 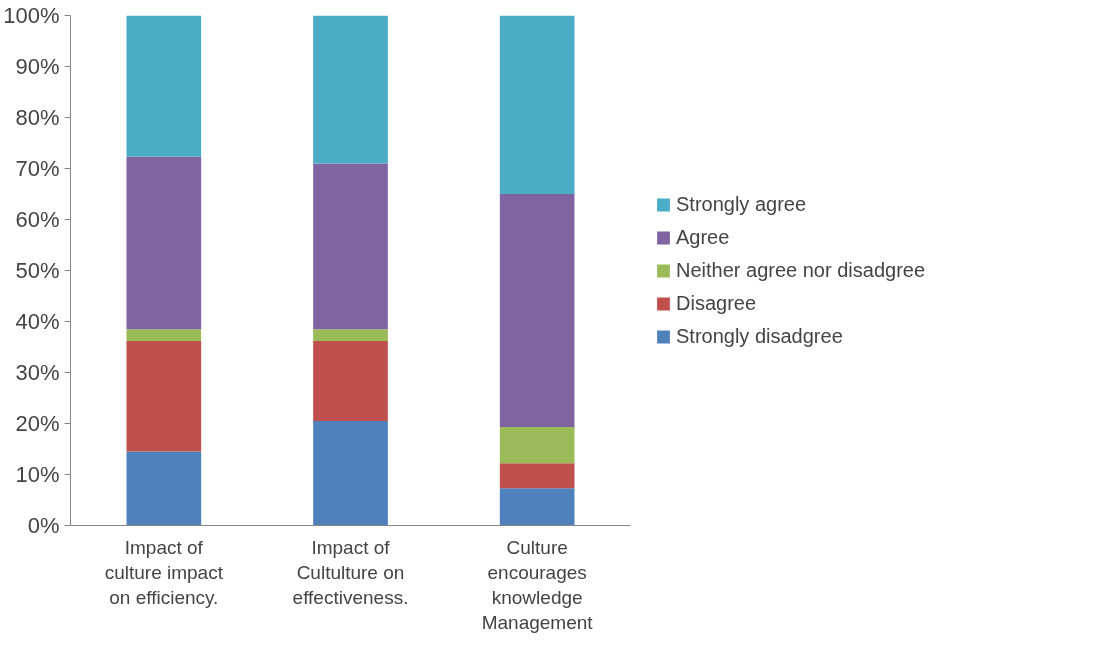 What do you see at coordinates (37, 270) in the screenshot?
I see `y-tick-label: 50%` at bounding box center [37, 270].